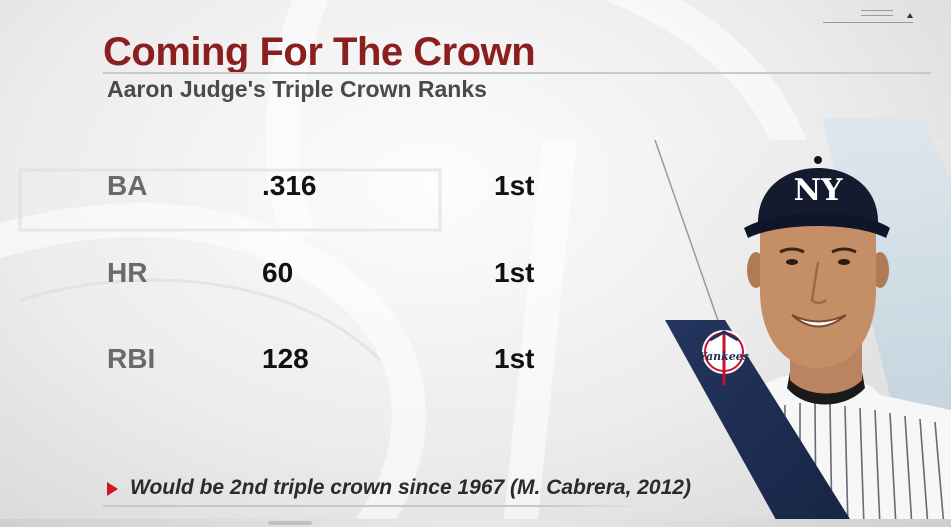  I want to click on stat-row-hr: HR 60 1st, so click(310, 273).